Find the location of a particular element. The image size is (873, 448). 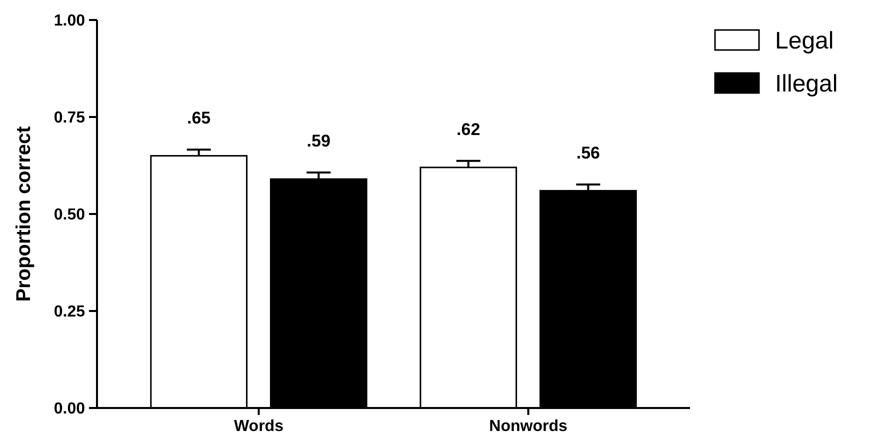

y-tick-label: 0.25 is located at coordinates (70, 312).